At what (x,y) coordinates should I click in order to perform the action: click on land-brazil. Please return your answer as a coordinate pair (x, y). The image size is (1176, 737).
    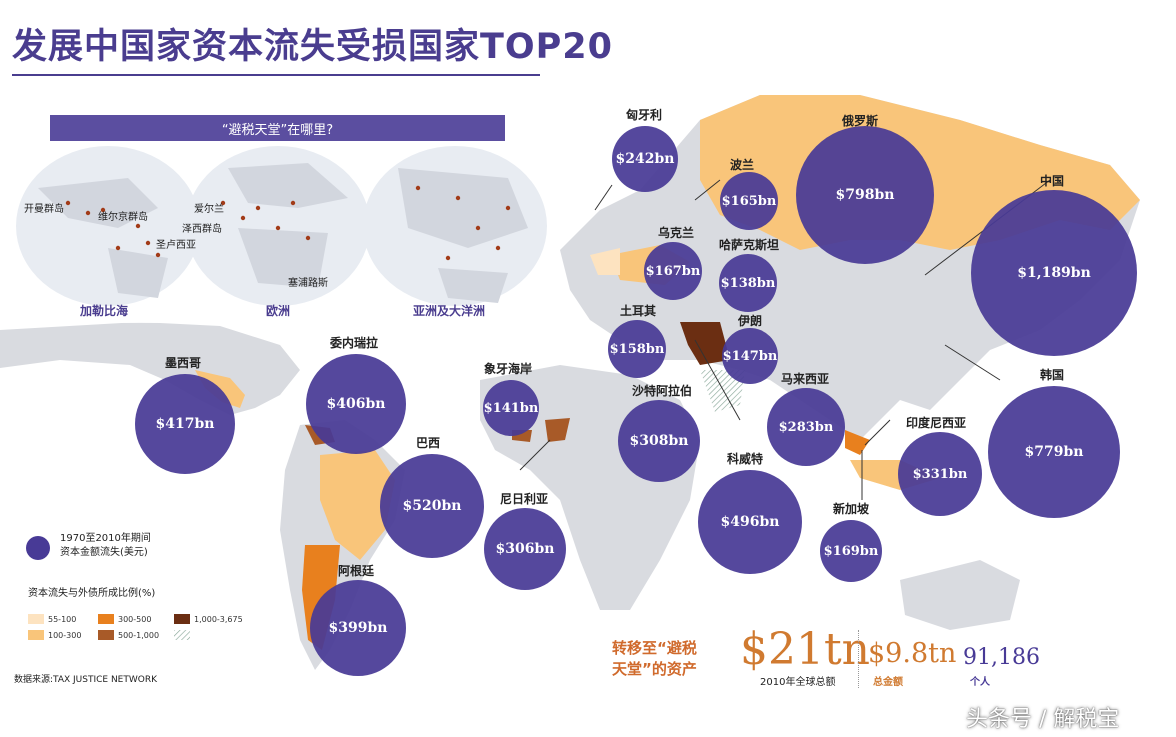
    Looking at the image, I should click on (357, 505).